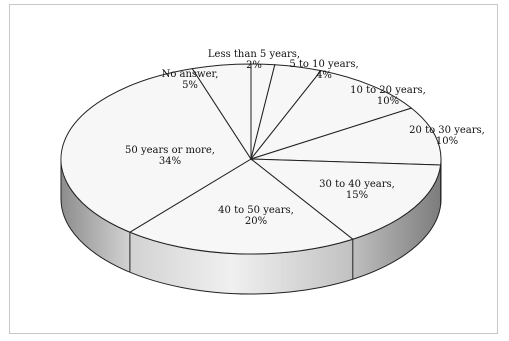  What do you see at coordinates (254, 54) in the screenshot?
I see `slice-label: Less than 5 years,` at bounding box center [254, 54].